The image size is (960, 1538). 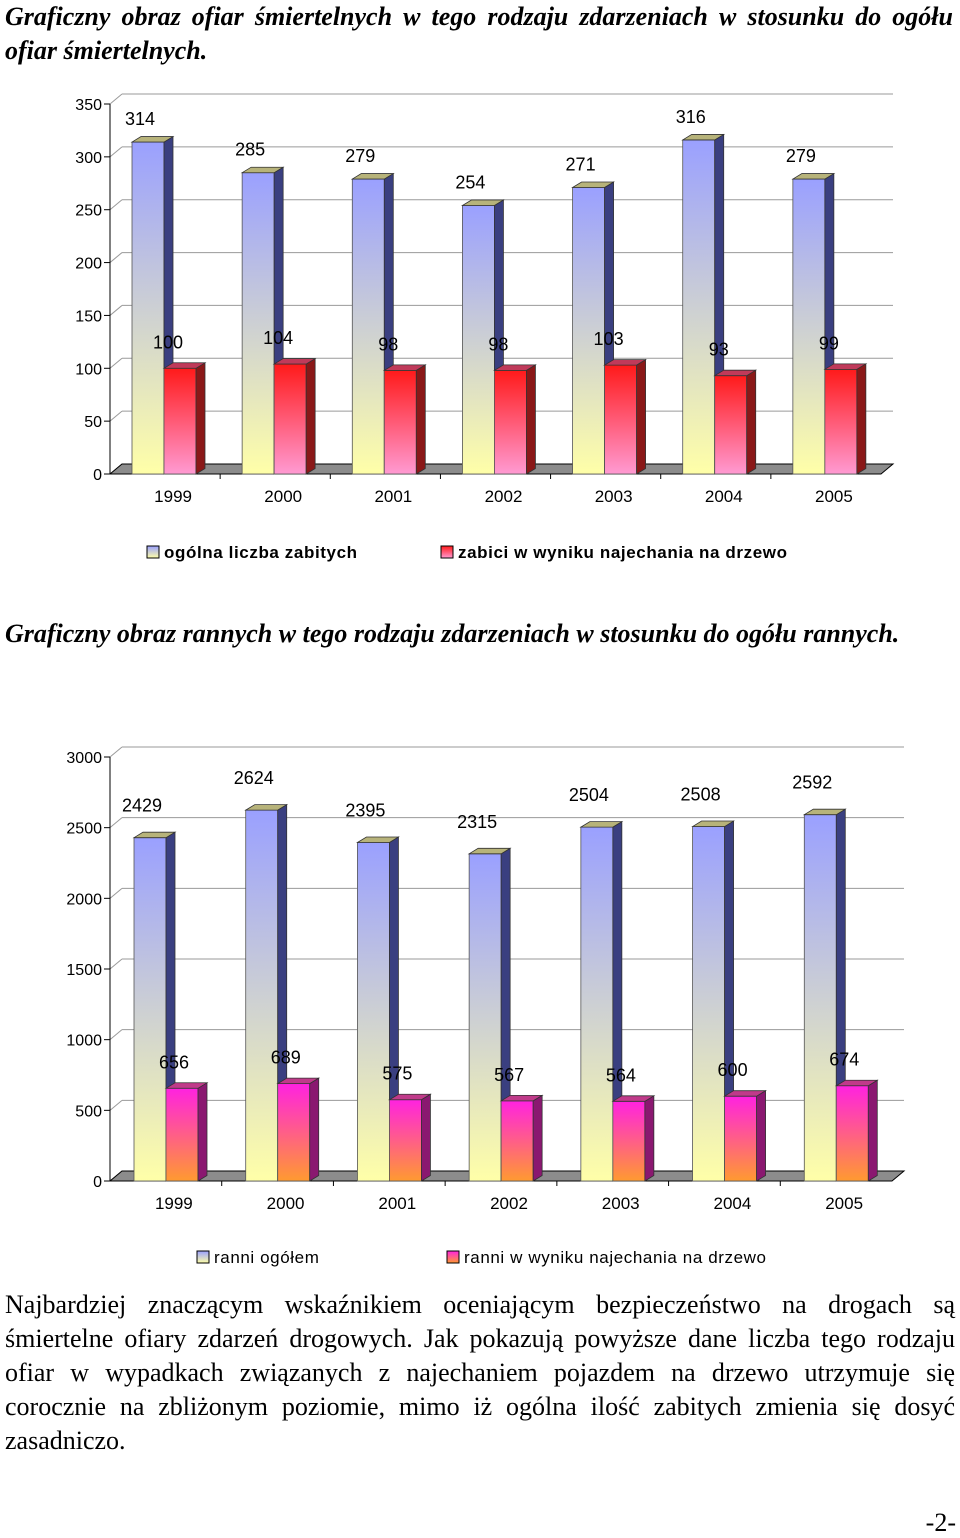 What do you see at coordinates (88, 211) in the screenshot?
I see `y-tick-label: 250` at bounding box center [88, 211].